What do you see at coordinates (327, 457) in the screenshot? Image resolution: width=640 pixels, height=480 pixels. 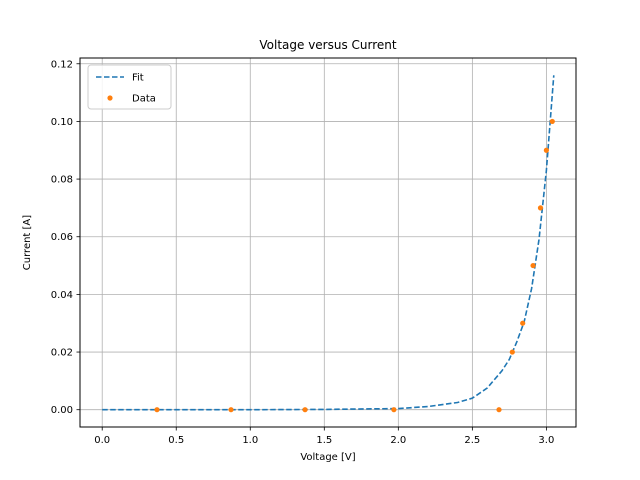 I see `x-axis-label: Voltage [V]` at bounding box center [327, 457].